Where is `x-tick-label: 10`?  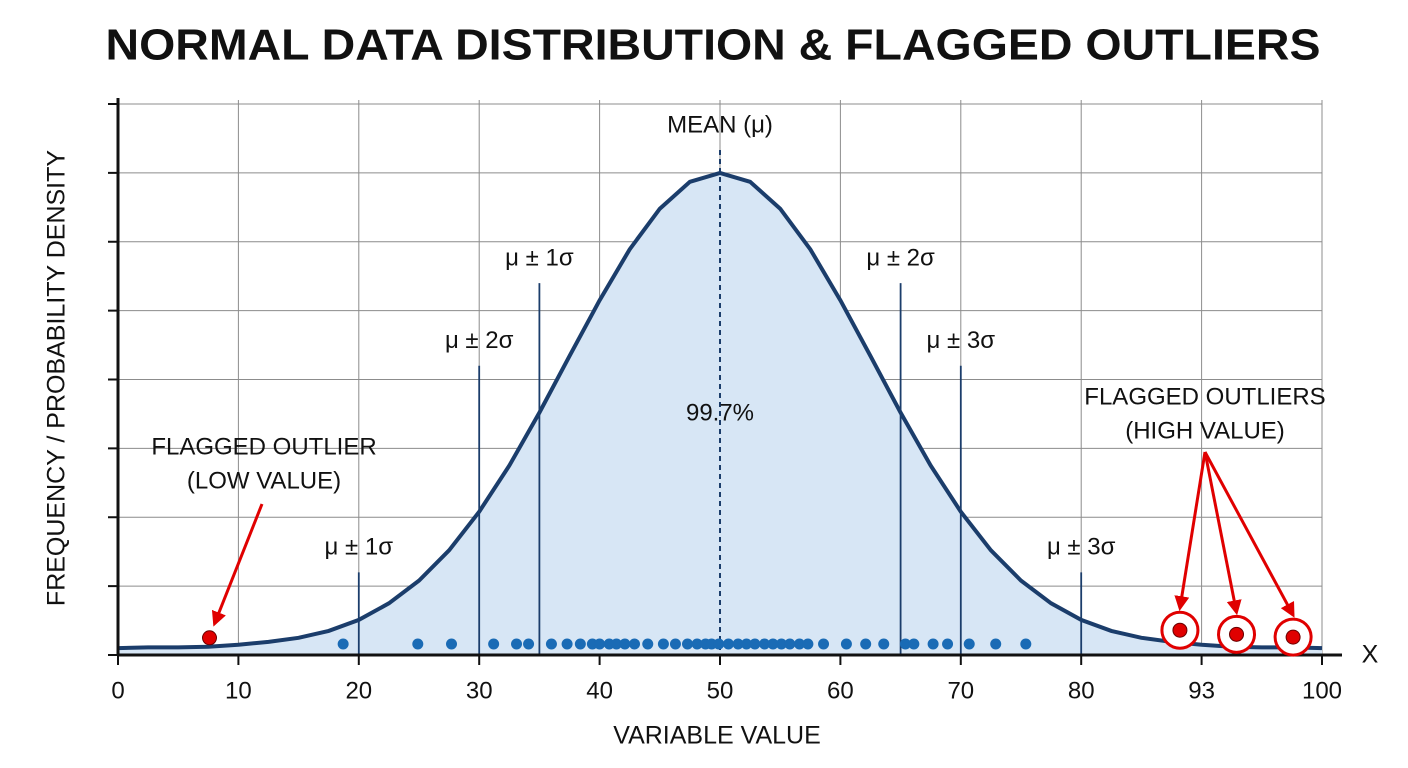 x-tick-label: 10 is located at coordinates (238, 690).